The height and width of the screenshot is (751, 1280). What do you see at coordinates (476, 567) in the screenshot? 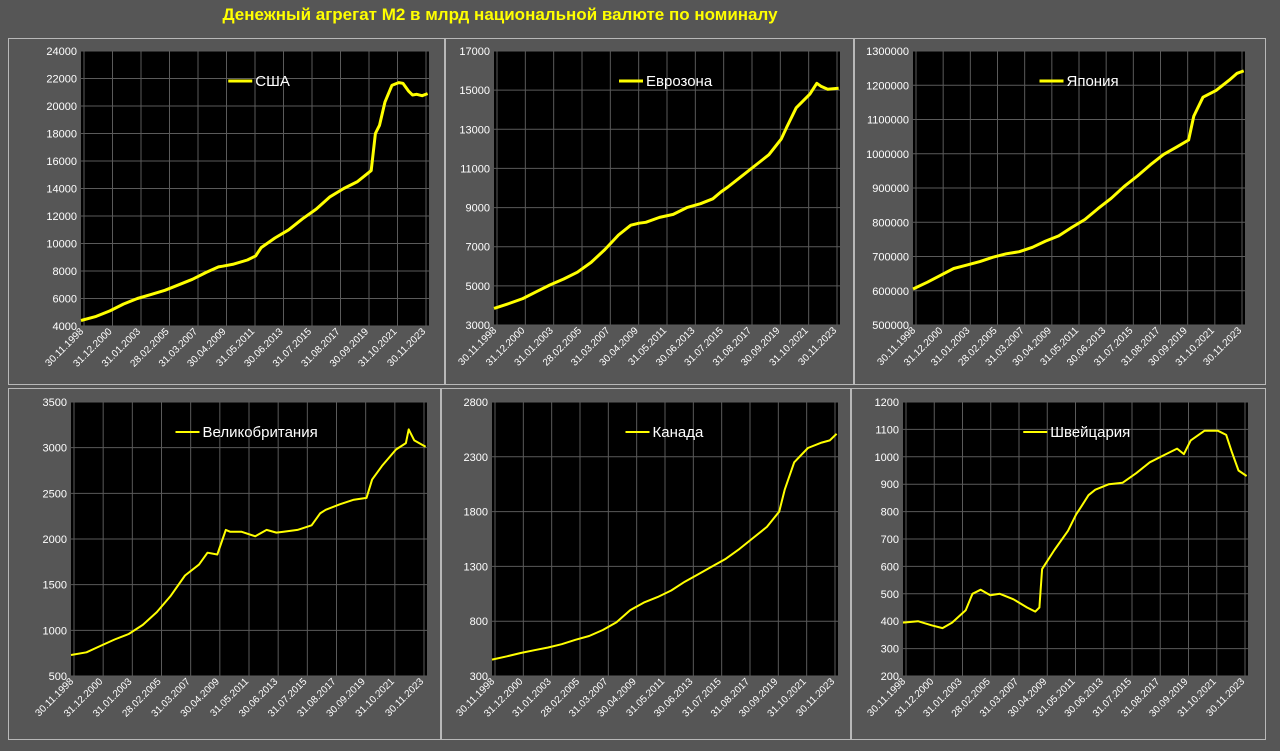
I see `y-tick-label: 1300` at bounding box center [476, 567].